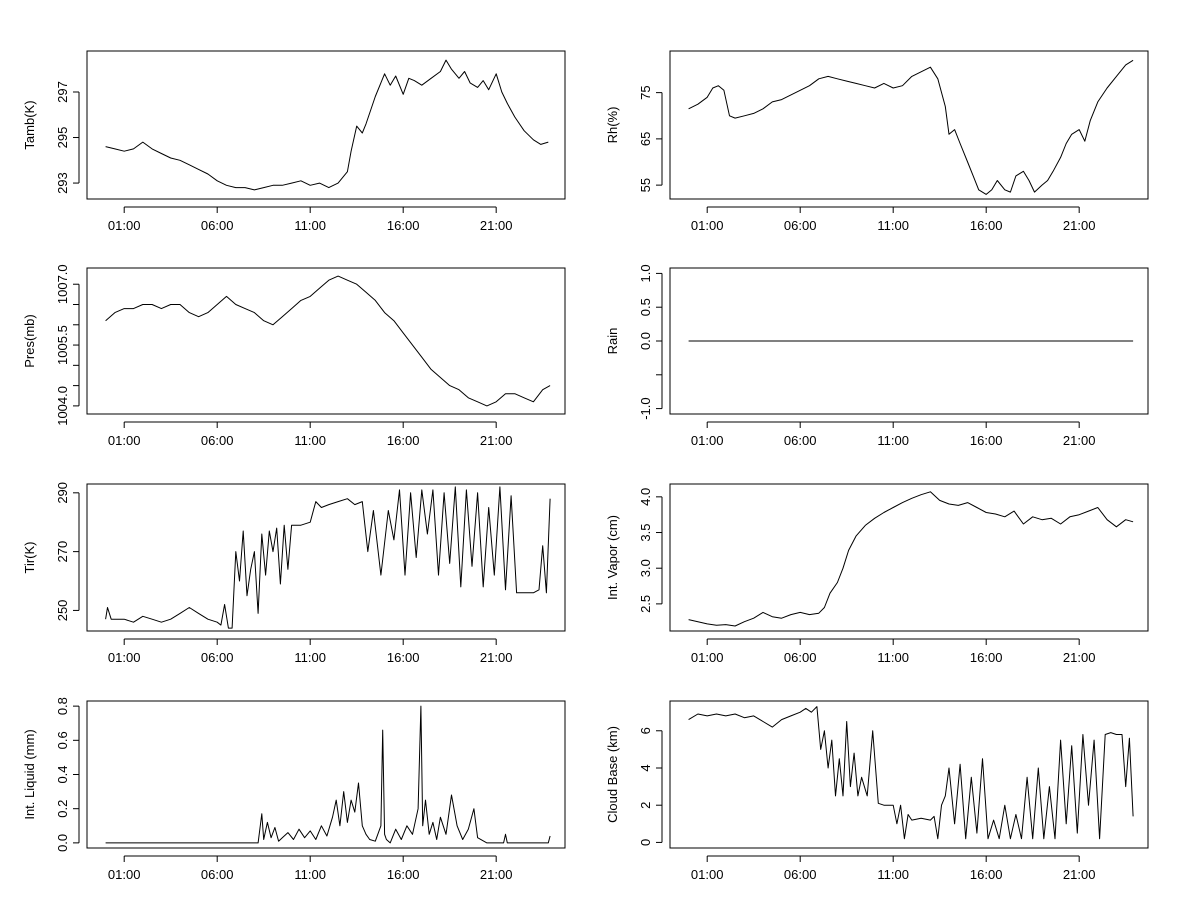 The width and height of the screenshot is (1200, 900). Describe the element at coordinates (645, 92) in the screenshot. I see `y-tick-label: 75` at that location.